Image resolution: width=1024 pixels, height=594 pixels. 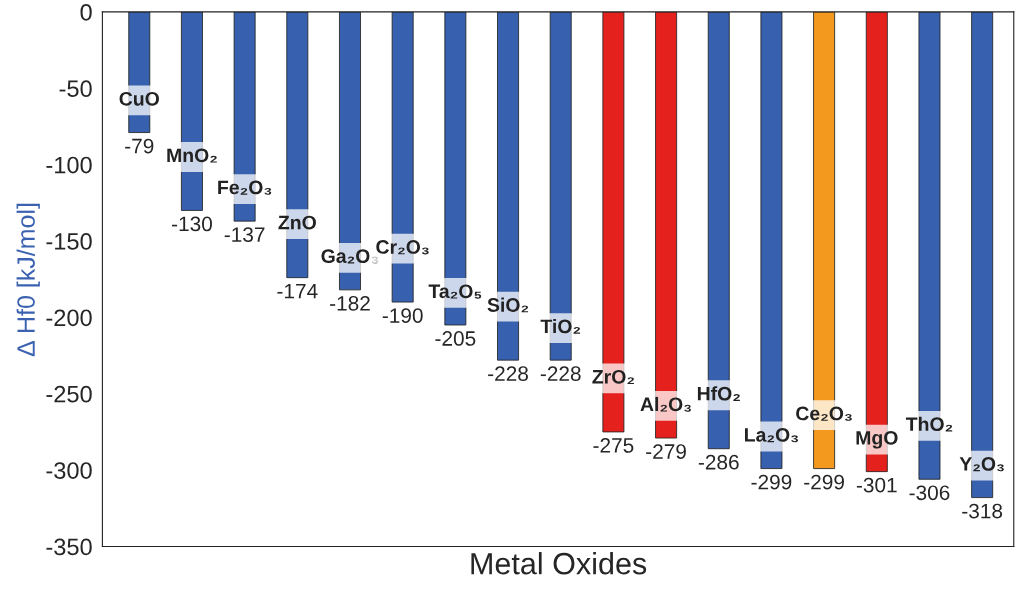 I want to click on x-tick-label: MgO, so click(x=877, y=439).